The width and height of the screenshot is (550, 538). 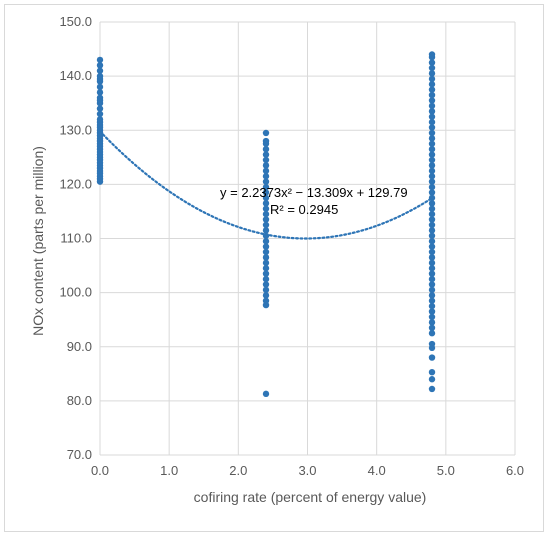 What do you see at coordinates (446, 470) in the screenshot?
I see `x-tick-label: 5.0` at bounding box center [446, 470].